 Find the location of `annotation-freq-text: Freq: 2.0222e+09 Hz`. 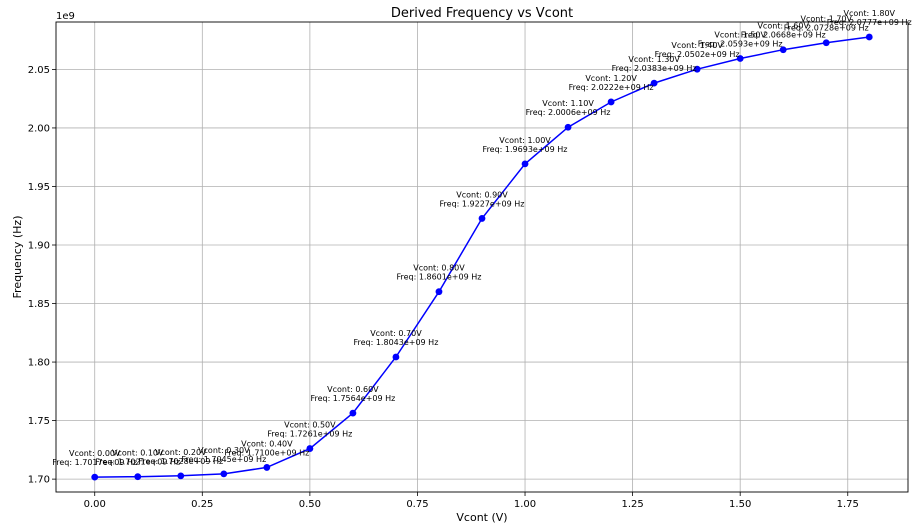

annotation-freq-text: Freq: 2.0222e+09 Hz is located at coordinates (611, 87).